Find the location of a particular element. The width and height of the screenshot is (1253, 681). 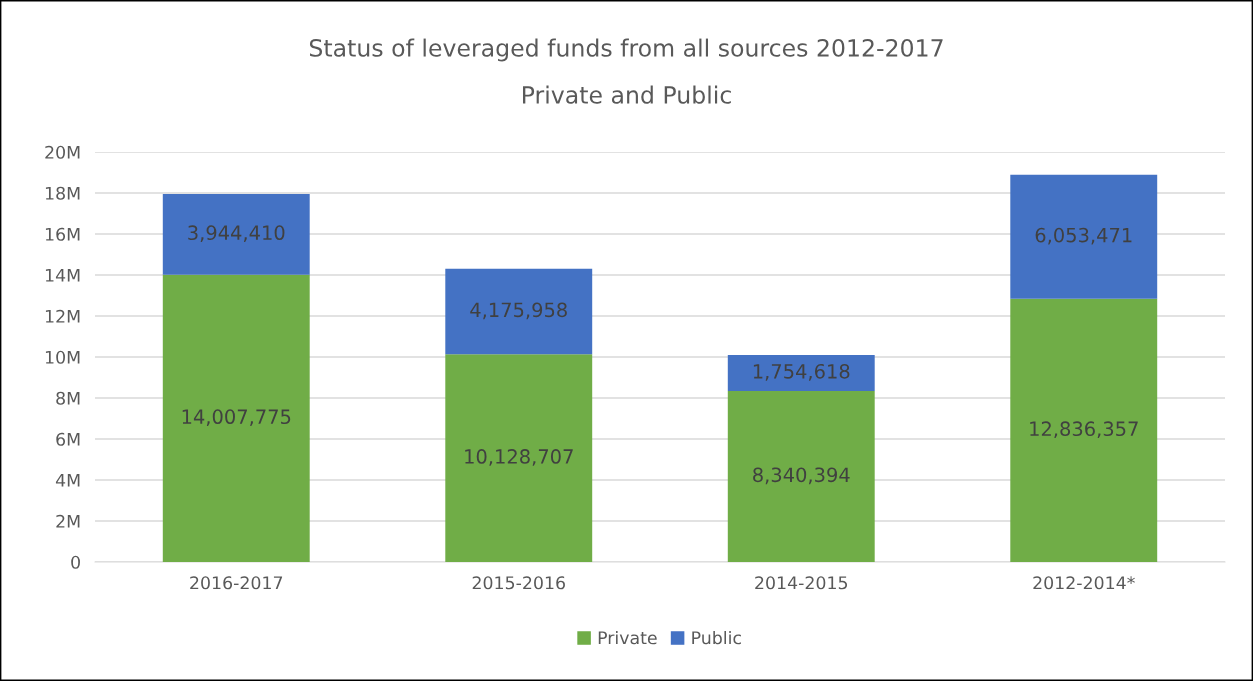

legend-label: Public is located at coordinates (716, 637).